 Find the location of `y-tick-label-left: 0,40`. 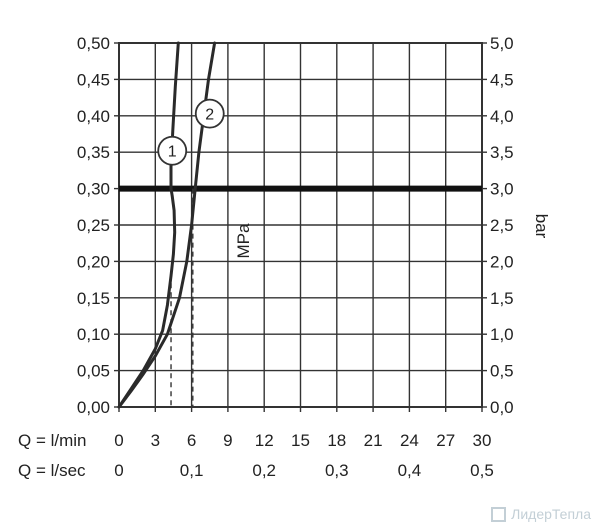

y-tick-label-left: 0,40 is located at coordinates (93, 116).